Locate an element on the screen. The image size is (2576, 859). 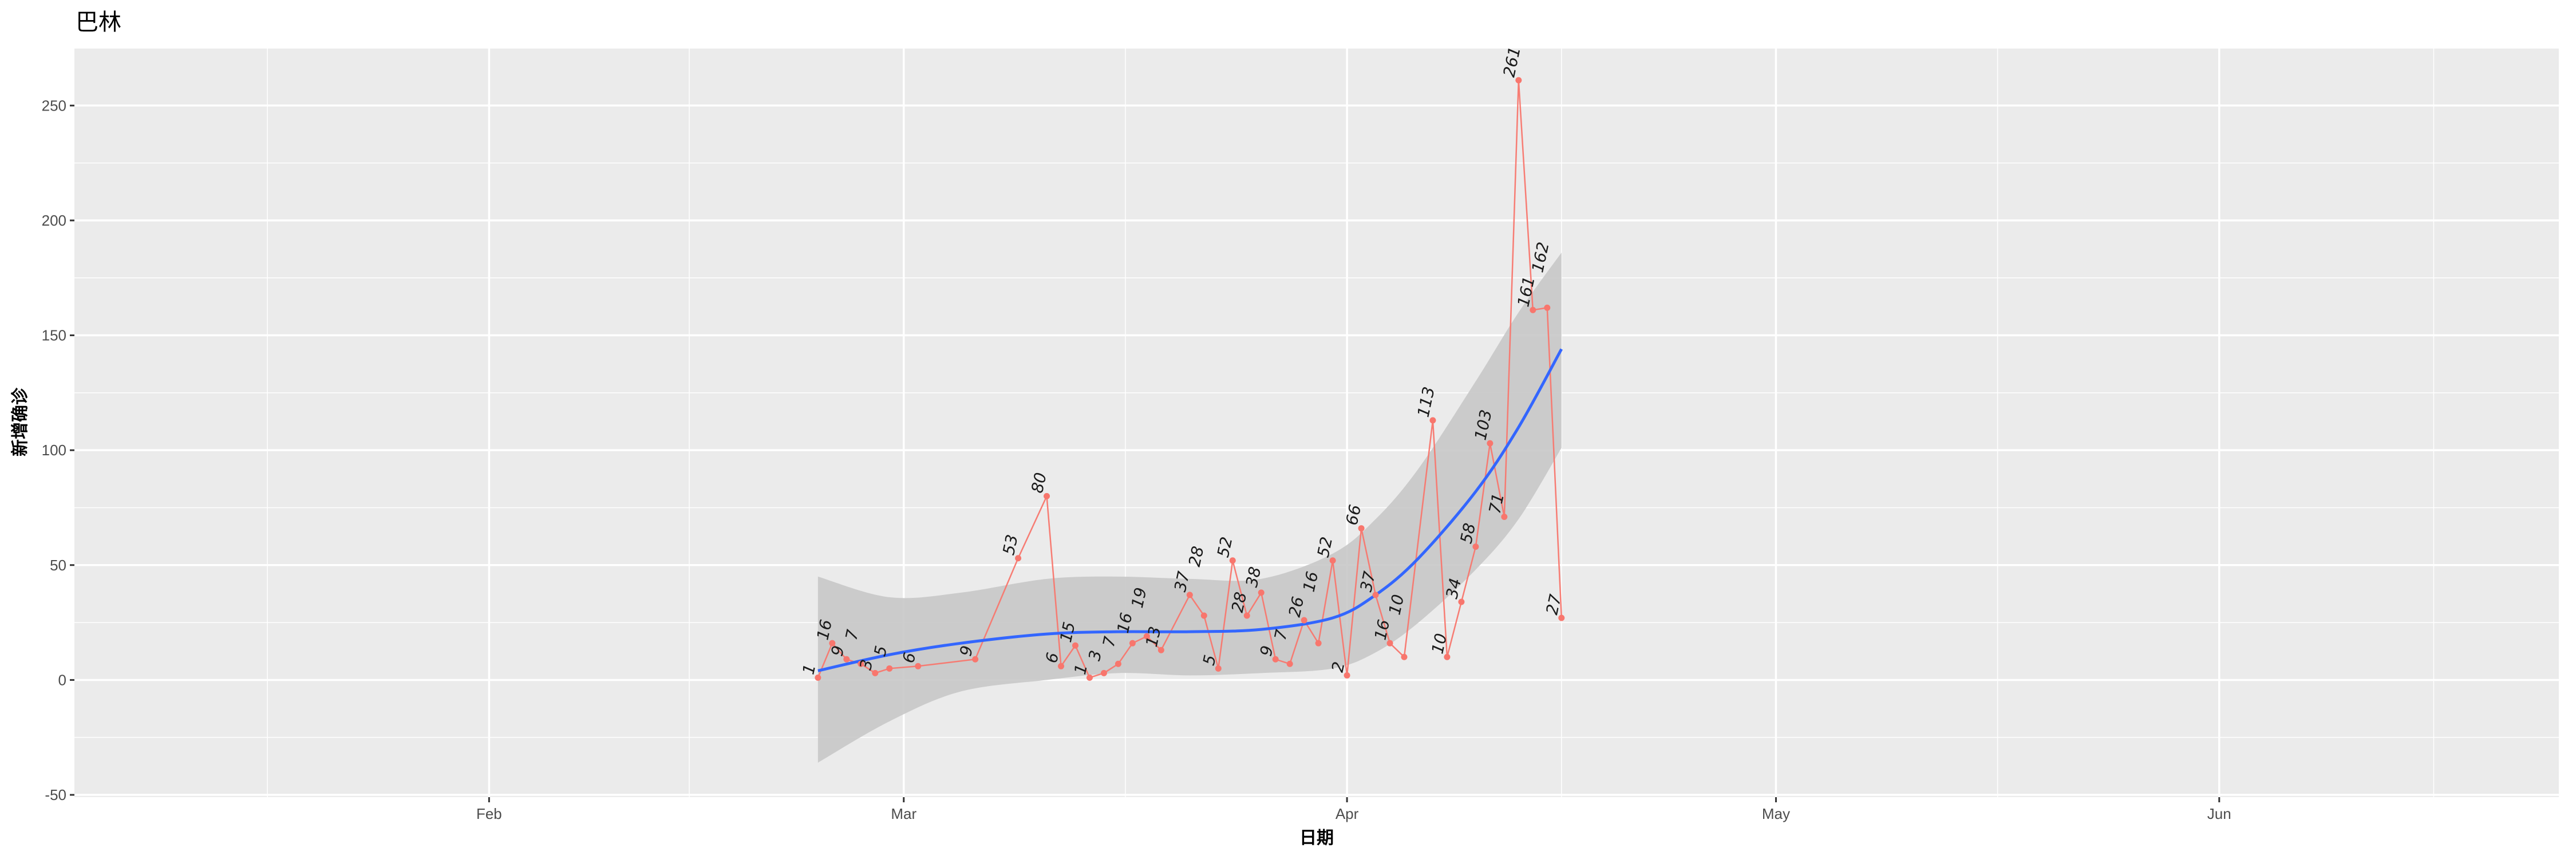
y-tick-label: -50 is located at coordinates (55, 794).